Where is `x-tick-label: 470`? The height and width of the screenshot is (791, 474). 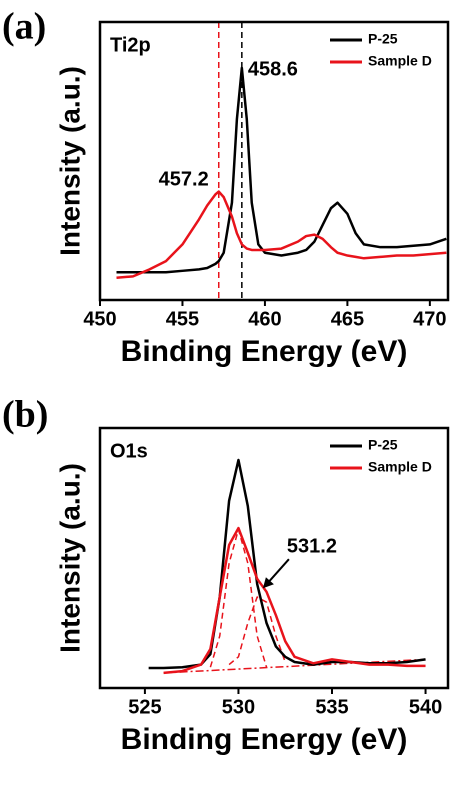
x-tick-label: 470 is located at coordinates (429, 319).